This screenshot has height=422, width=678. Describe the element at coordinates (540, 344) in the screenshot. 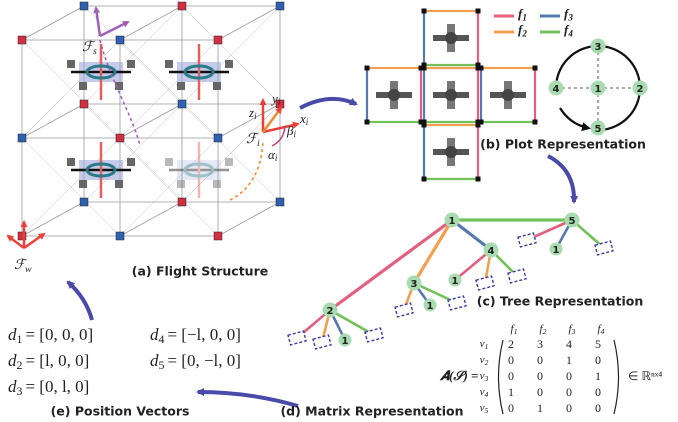

I see `matrix-entry: 3` at that location.